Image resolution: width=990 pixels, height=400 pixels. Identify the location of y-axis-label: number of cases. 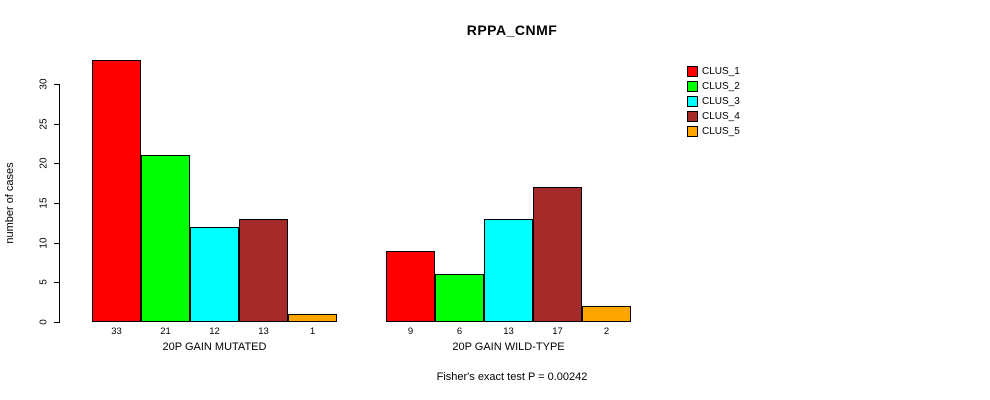
(10, 203).